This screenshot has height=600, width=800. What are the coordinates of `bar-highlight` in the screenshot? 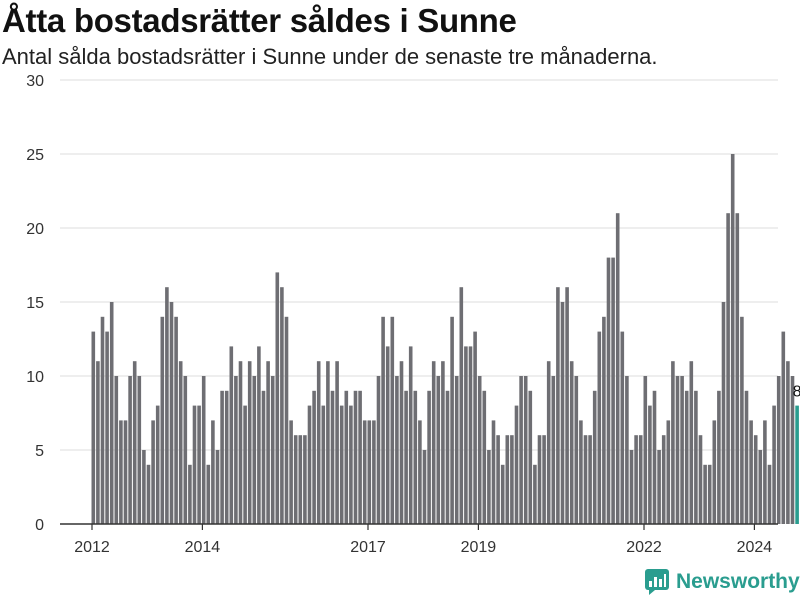 It's located at (797, 464).